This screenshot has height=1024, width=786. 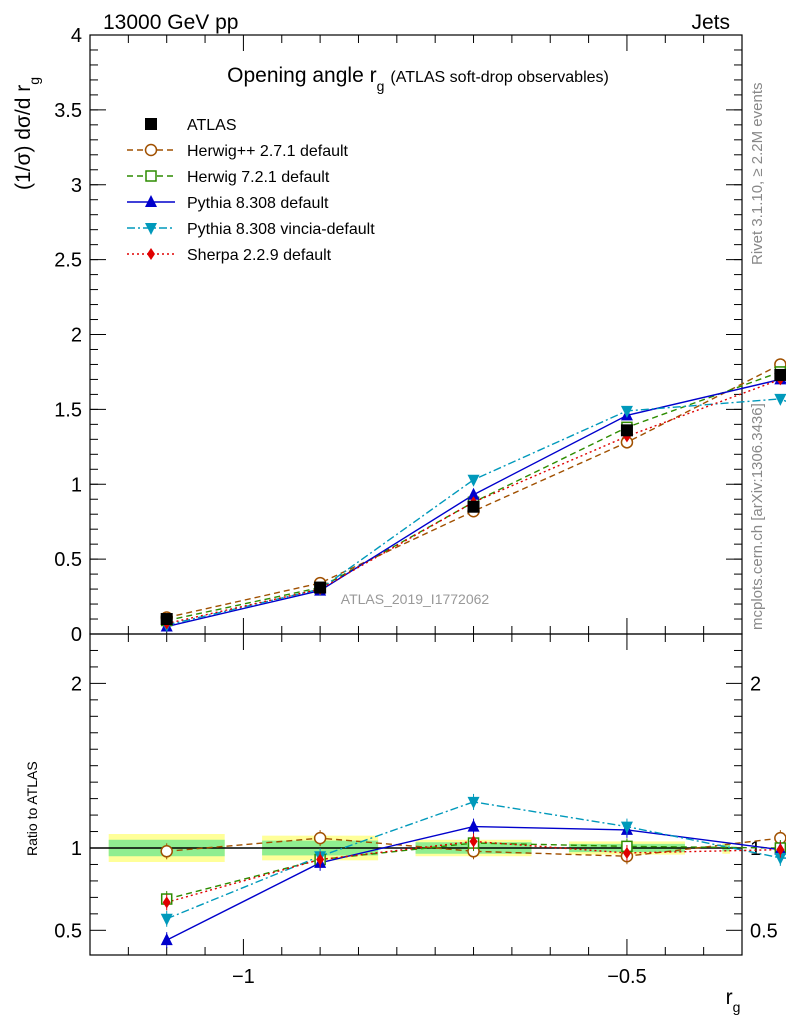 I want to click on ratio-line-pythia-8-308-default, so click(x=476, y=883).